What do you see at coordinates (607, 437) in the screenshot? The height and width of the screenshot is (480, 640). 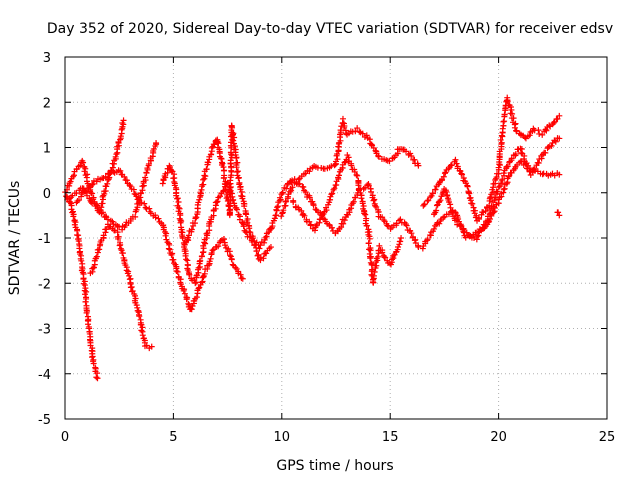 I see `x-tick-label: 25` at bounding box center [607, 437].